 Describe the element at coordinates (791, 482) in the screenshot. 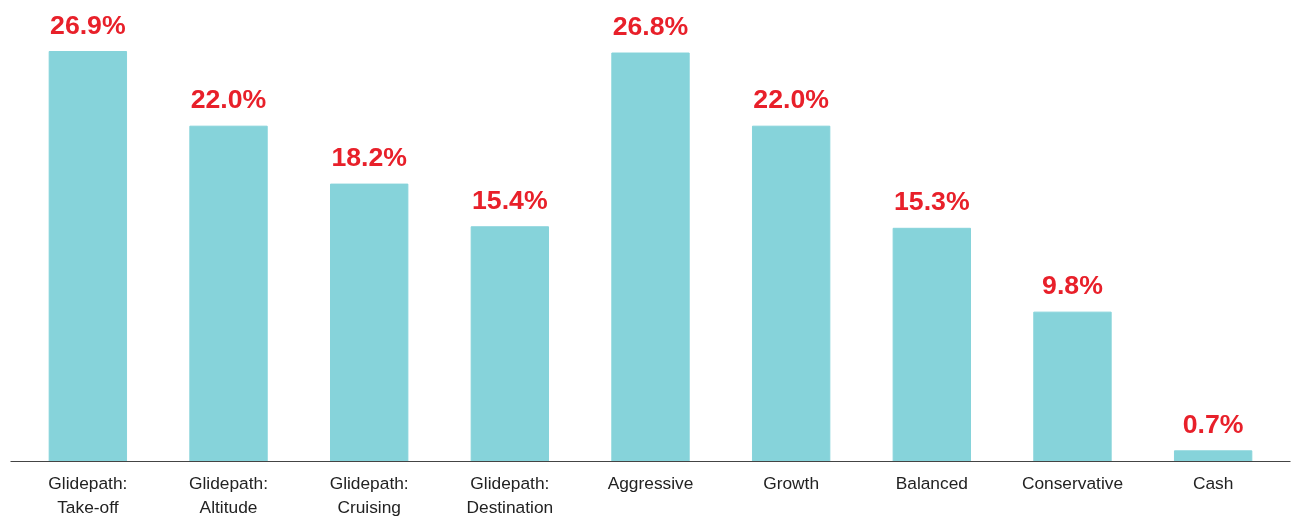

I see `x-tick-label: Growth` at that location.